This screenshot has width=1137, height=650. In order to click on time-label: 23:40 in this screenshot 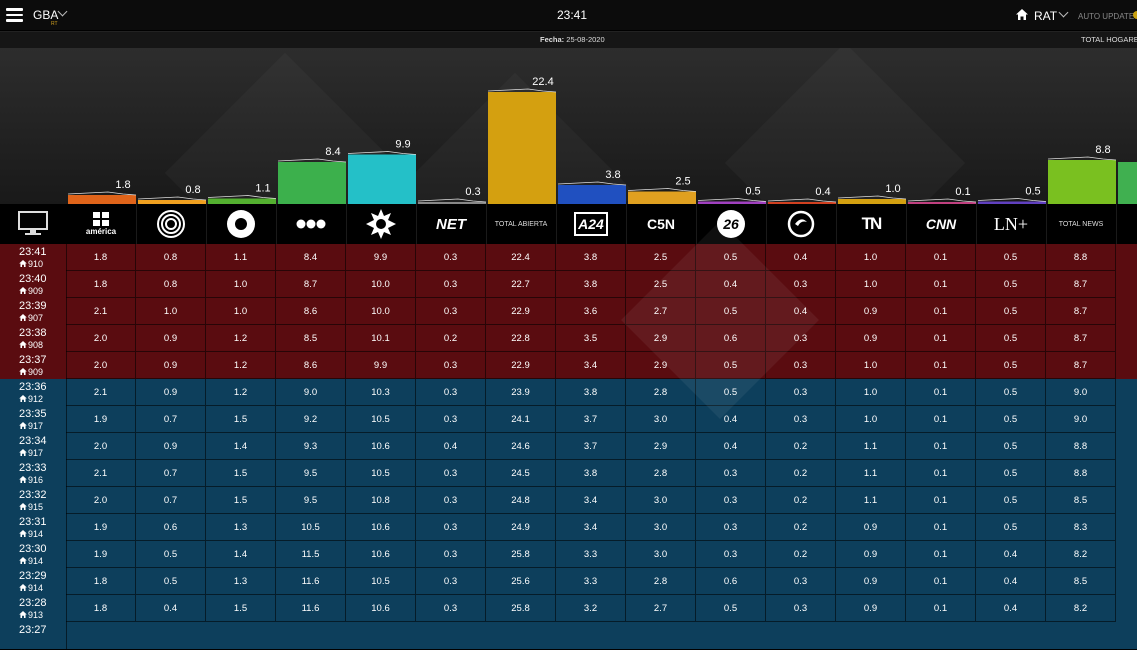, I will do `click(33, 279)`.